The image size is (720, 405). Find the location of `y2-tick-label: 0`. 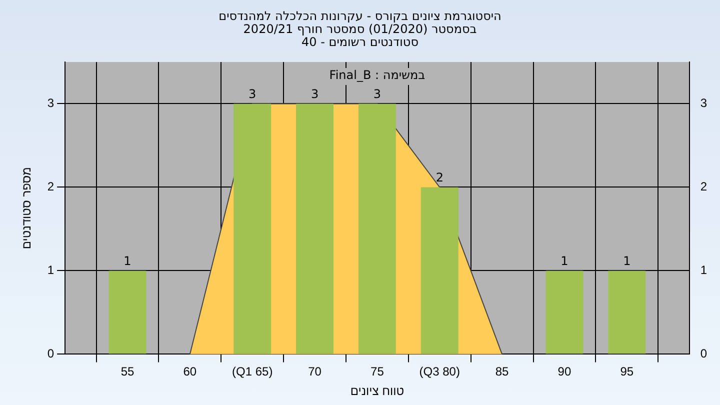

y2-tick-label: 0 is located at coordinates (704, 353).